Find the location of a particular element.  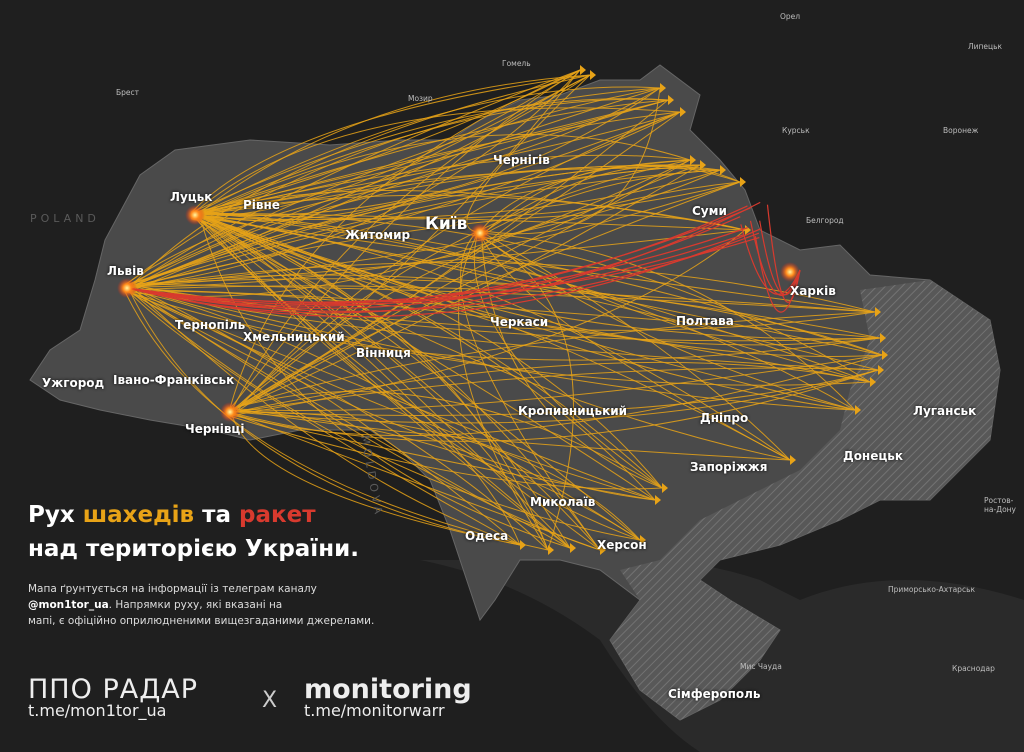

brand-separator: X is located at coordinates (270, 700).